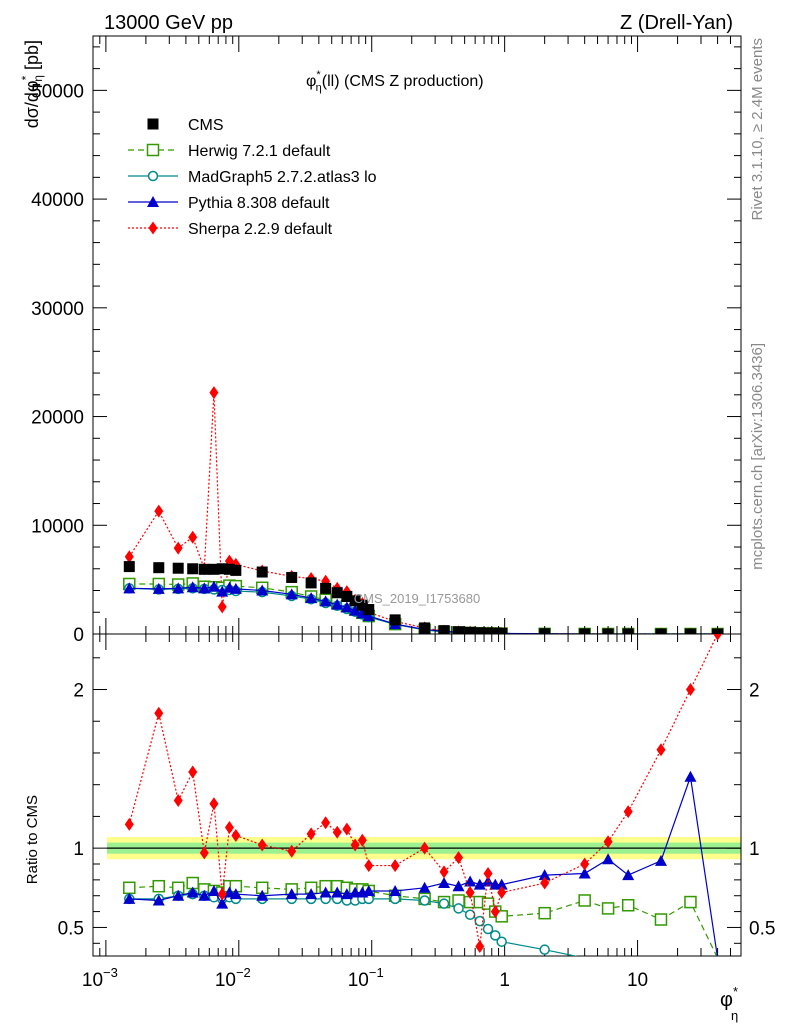 The width and height of the screenshot is (786, 1024). Describe the element at coordinates (282, 177) in the screenshot. I see `legend-label: MadGraph5 2.7.2.atlas3 lo` at that location.